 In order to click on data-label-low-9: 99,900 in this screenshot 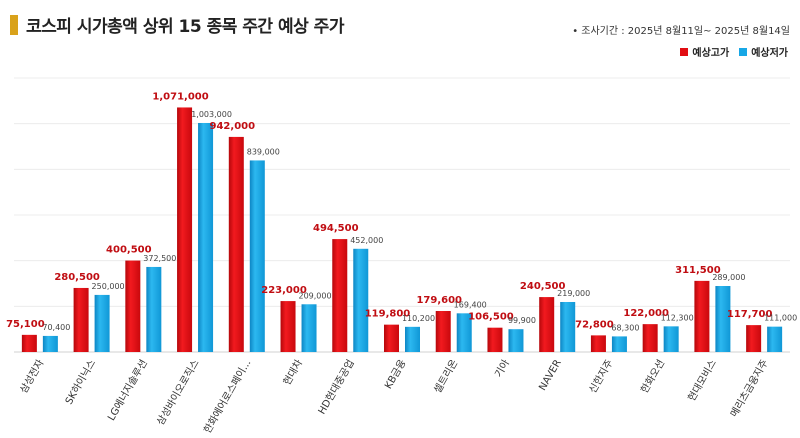, I will do `click(522, 320)`.